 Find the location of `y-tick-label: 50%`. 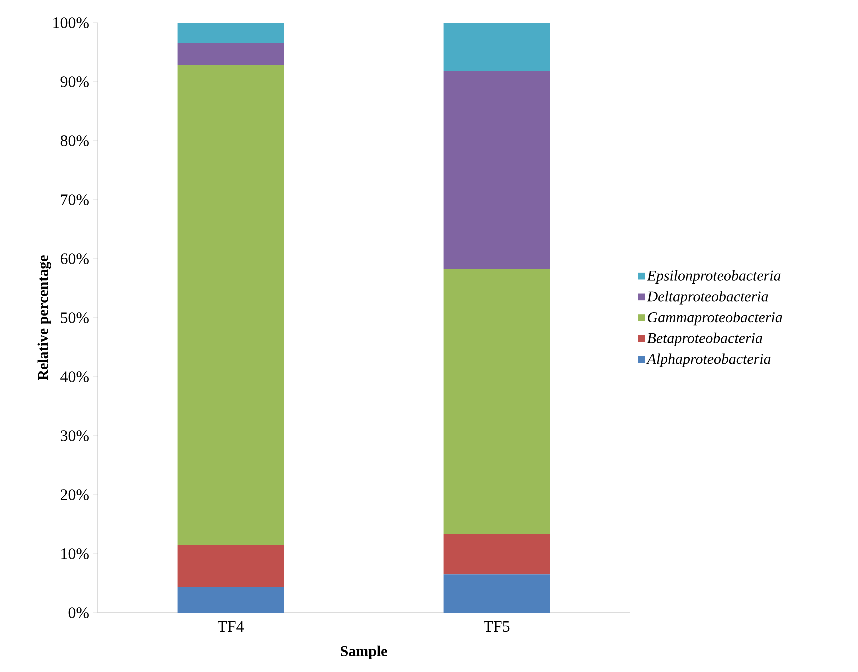

y-tick-label: 50% is located at coordinates (75, 318).